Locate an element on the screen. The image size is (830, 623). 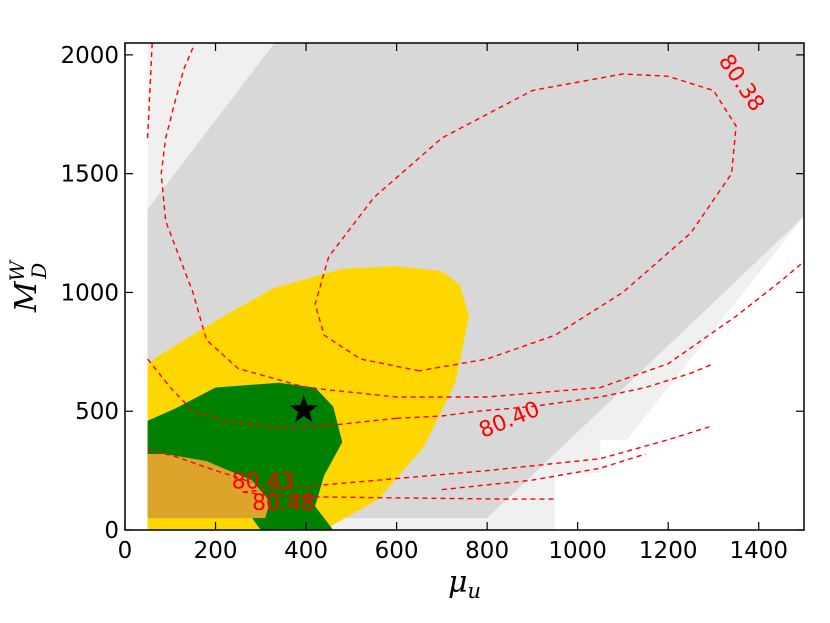
y-axis-label-subscript: D is located at coordinates (39, 271).